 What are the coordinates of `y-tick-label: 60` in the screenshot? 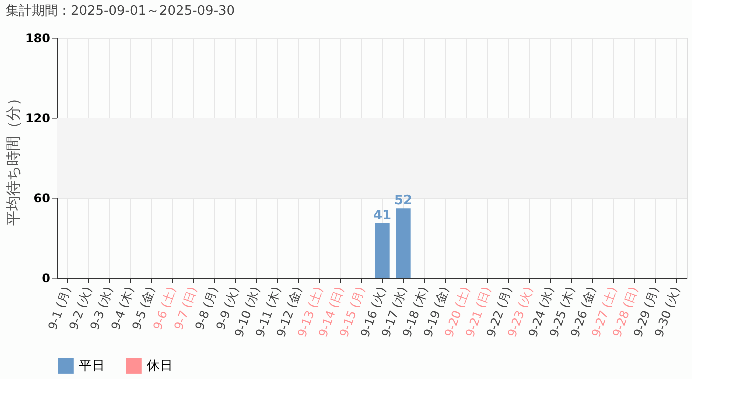 It's located at (42, 199).